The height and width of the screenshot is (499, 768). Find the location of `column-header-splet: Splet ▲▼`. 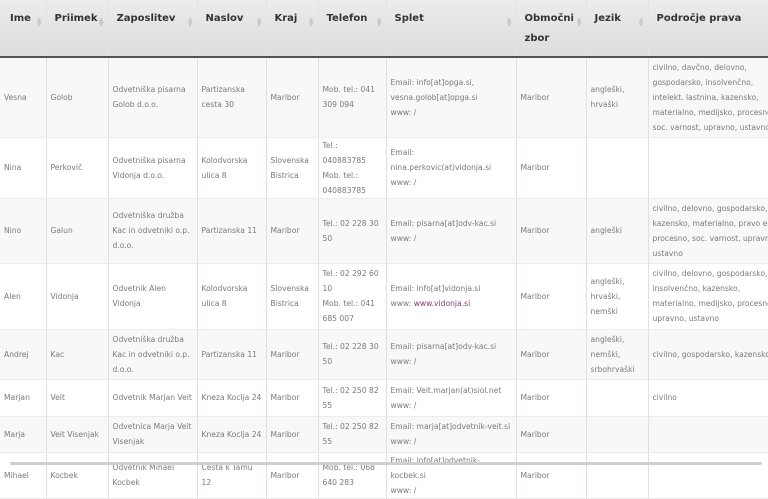

column-header-splet: Splet ▲▼ is located at coordinates (451, 28).